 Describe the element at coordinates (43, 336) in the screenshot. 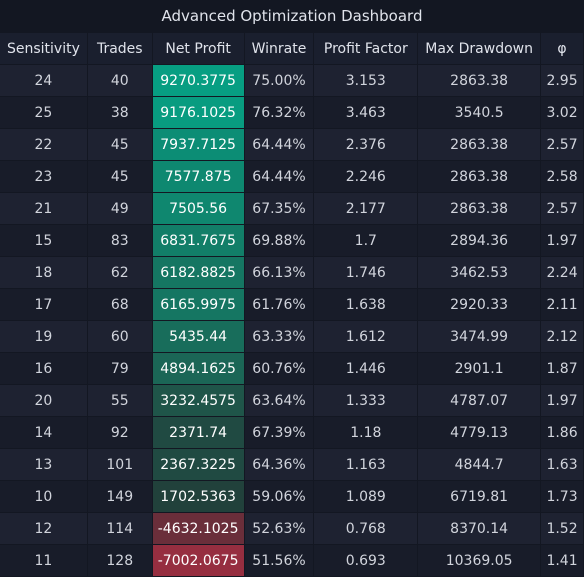

I see `cell-sensitivity: 19` at that location.